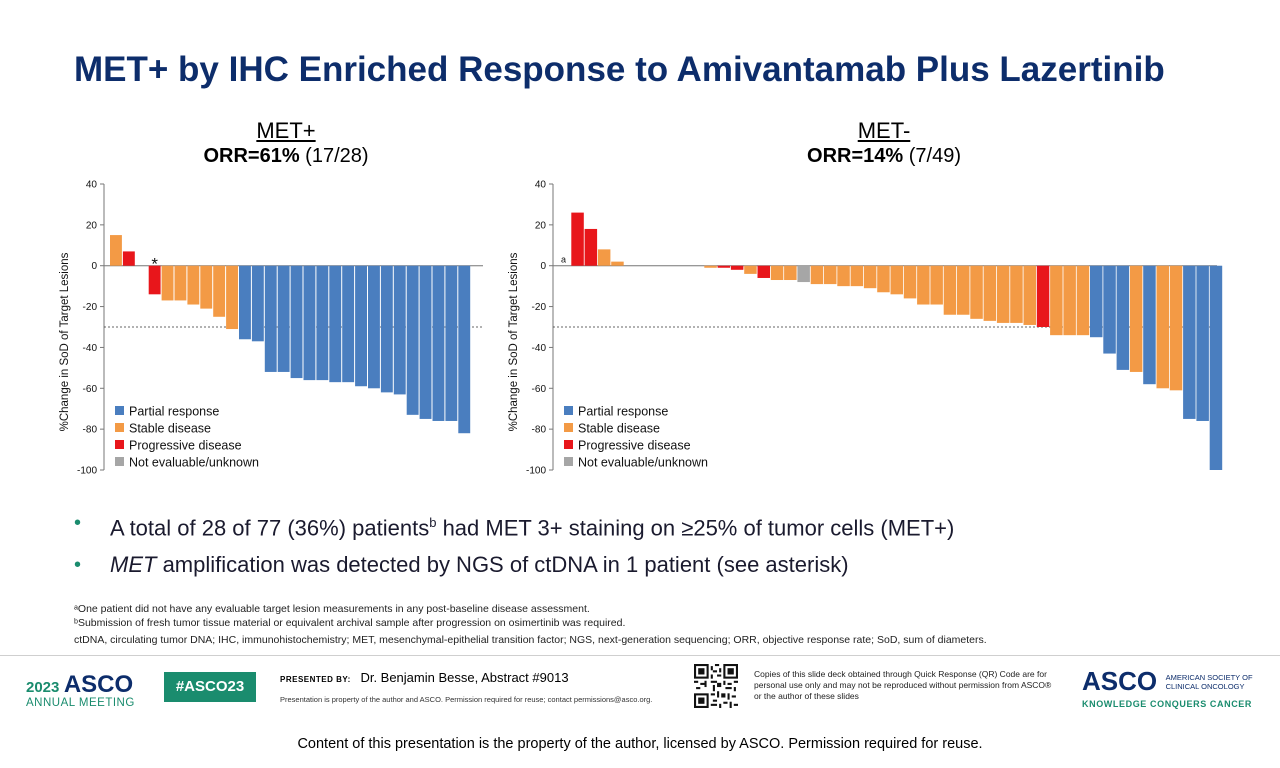 This screenshot has height=768, width=1280. I want to click on y-tick-label: -80, so click(90, 430).